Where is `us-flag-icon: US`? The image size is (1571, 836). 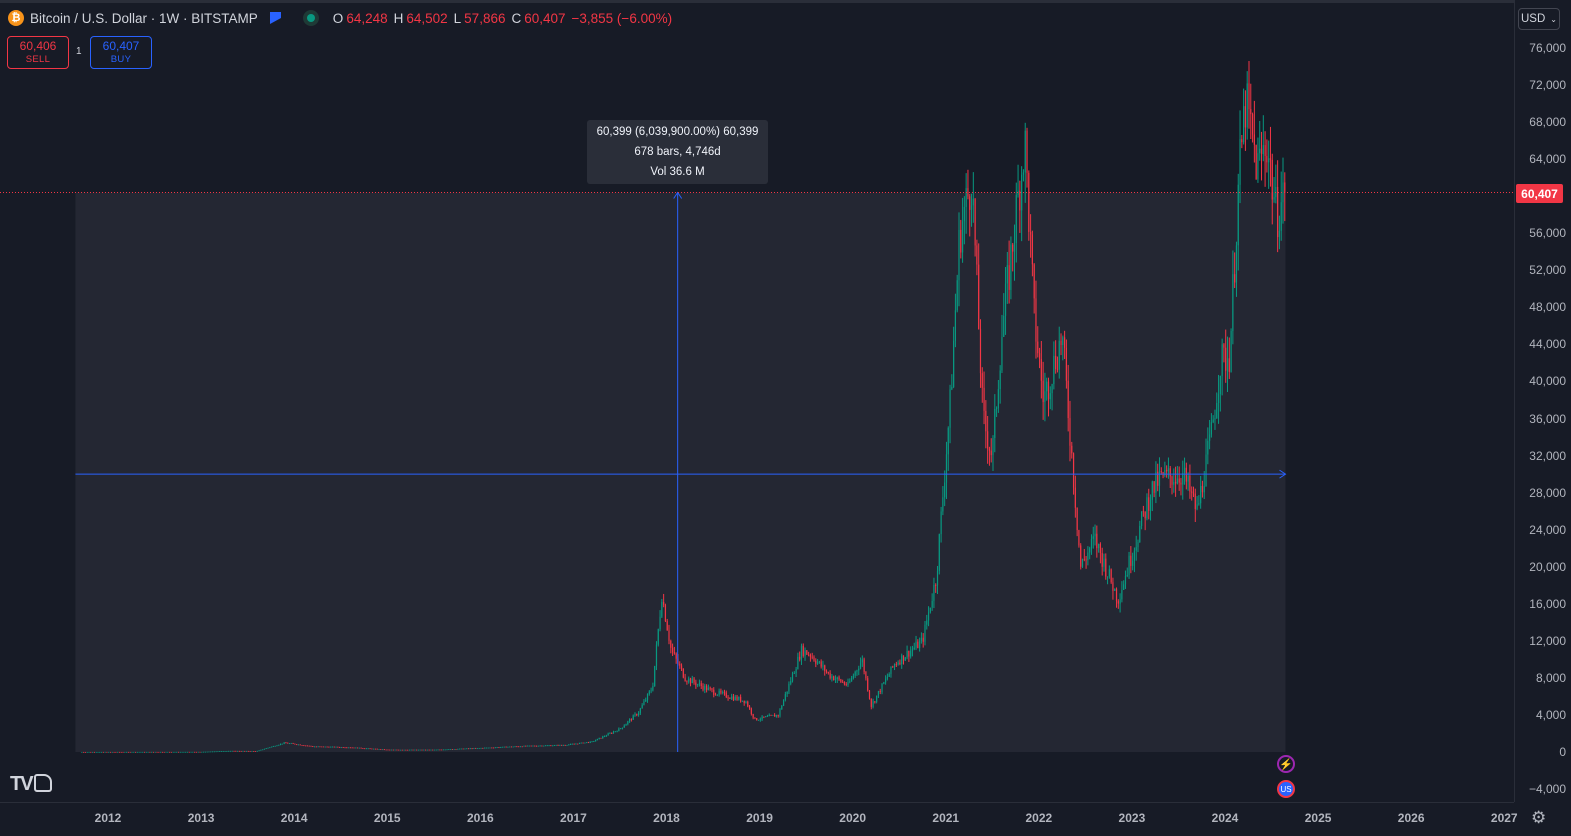 us-flag-icon: US is located at coordinates (1286, 789).